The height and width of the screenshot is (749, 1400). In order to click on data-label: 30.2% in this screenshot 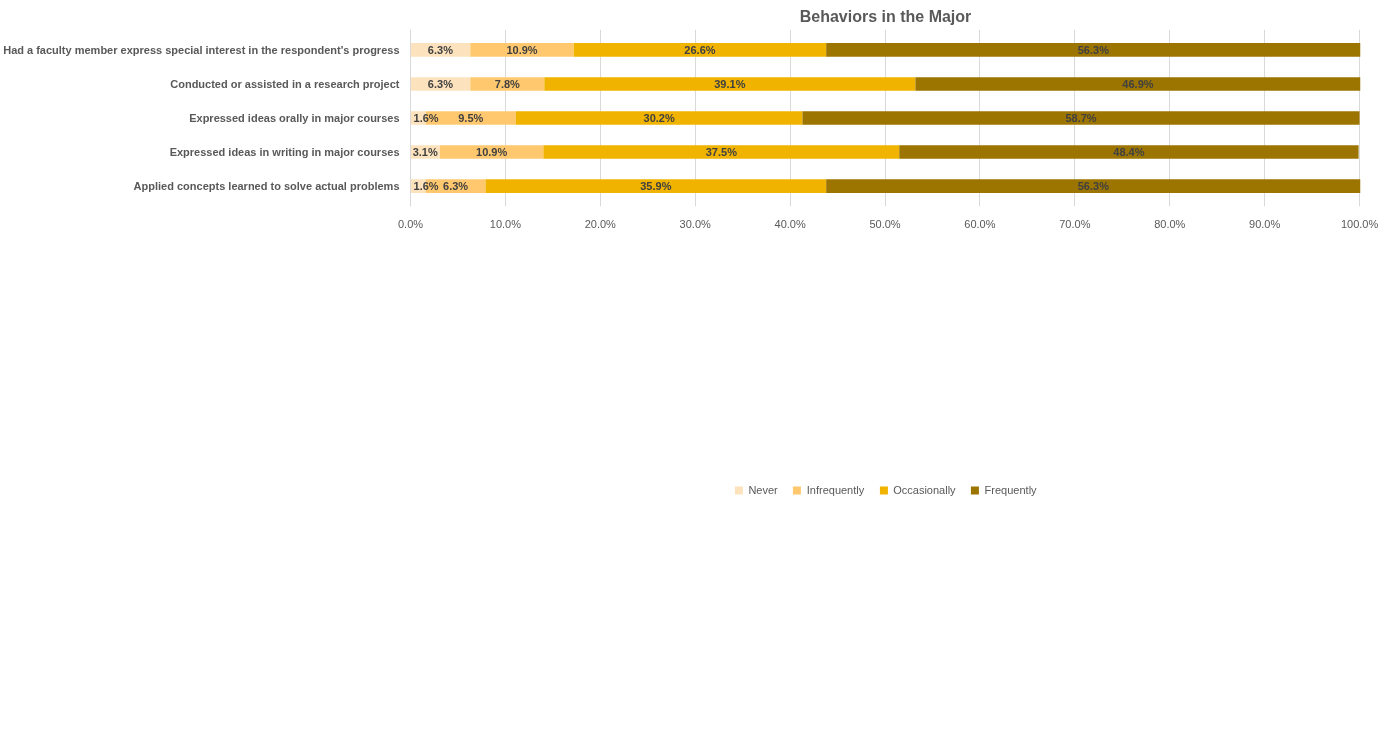, I will do `click(659, 118)`.